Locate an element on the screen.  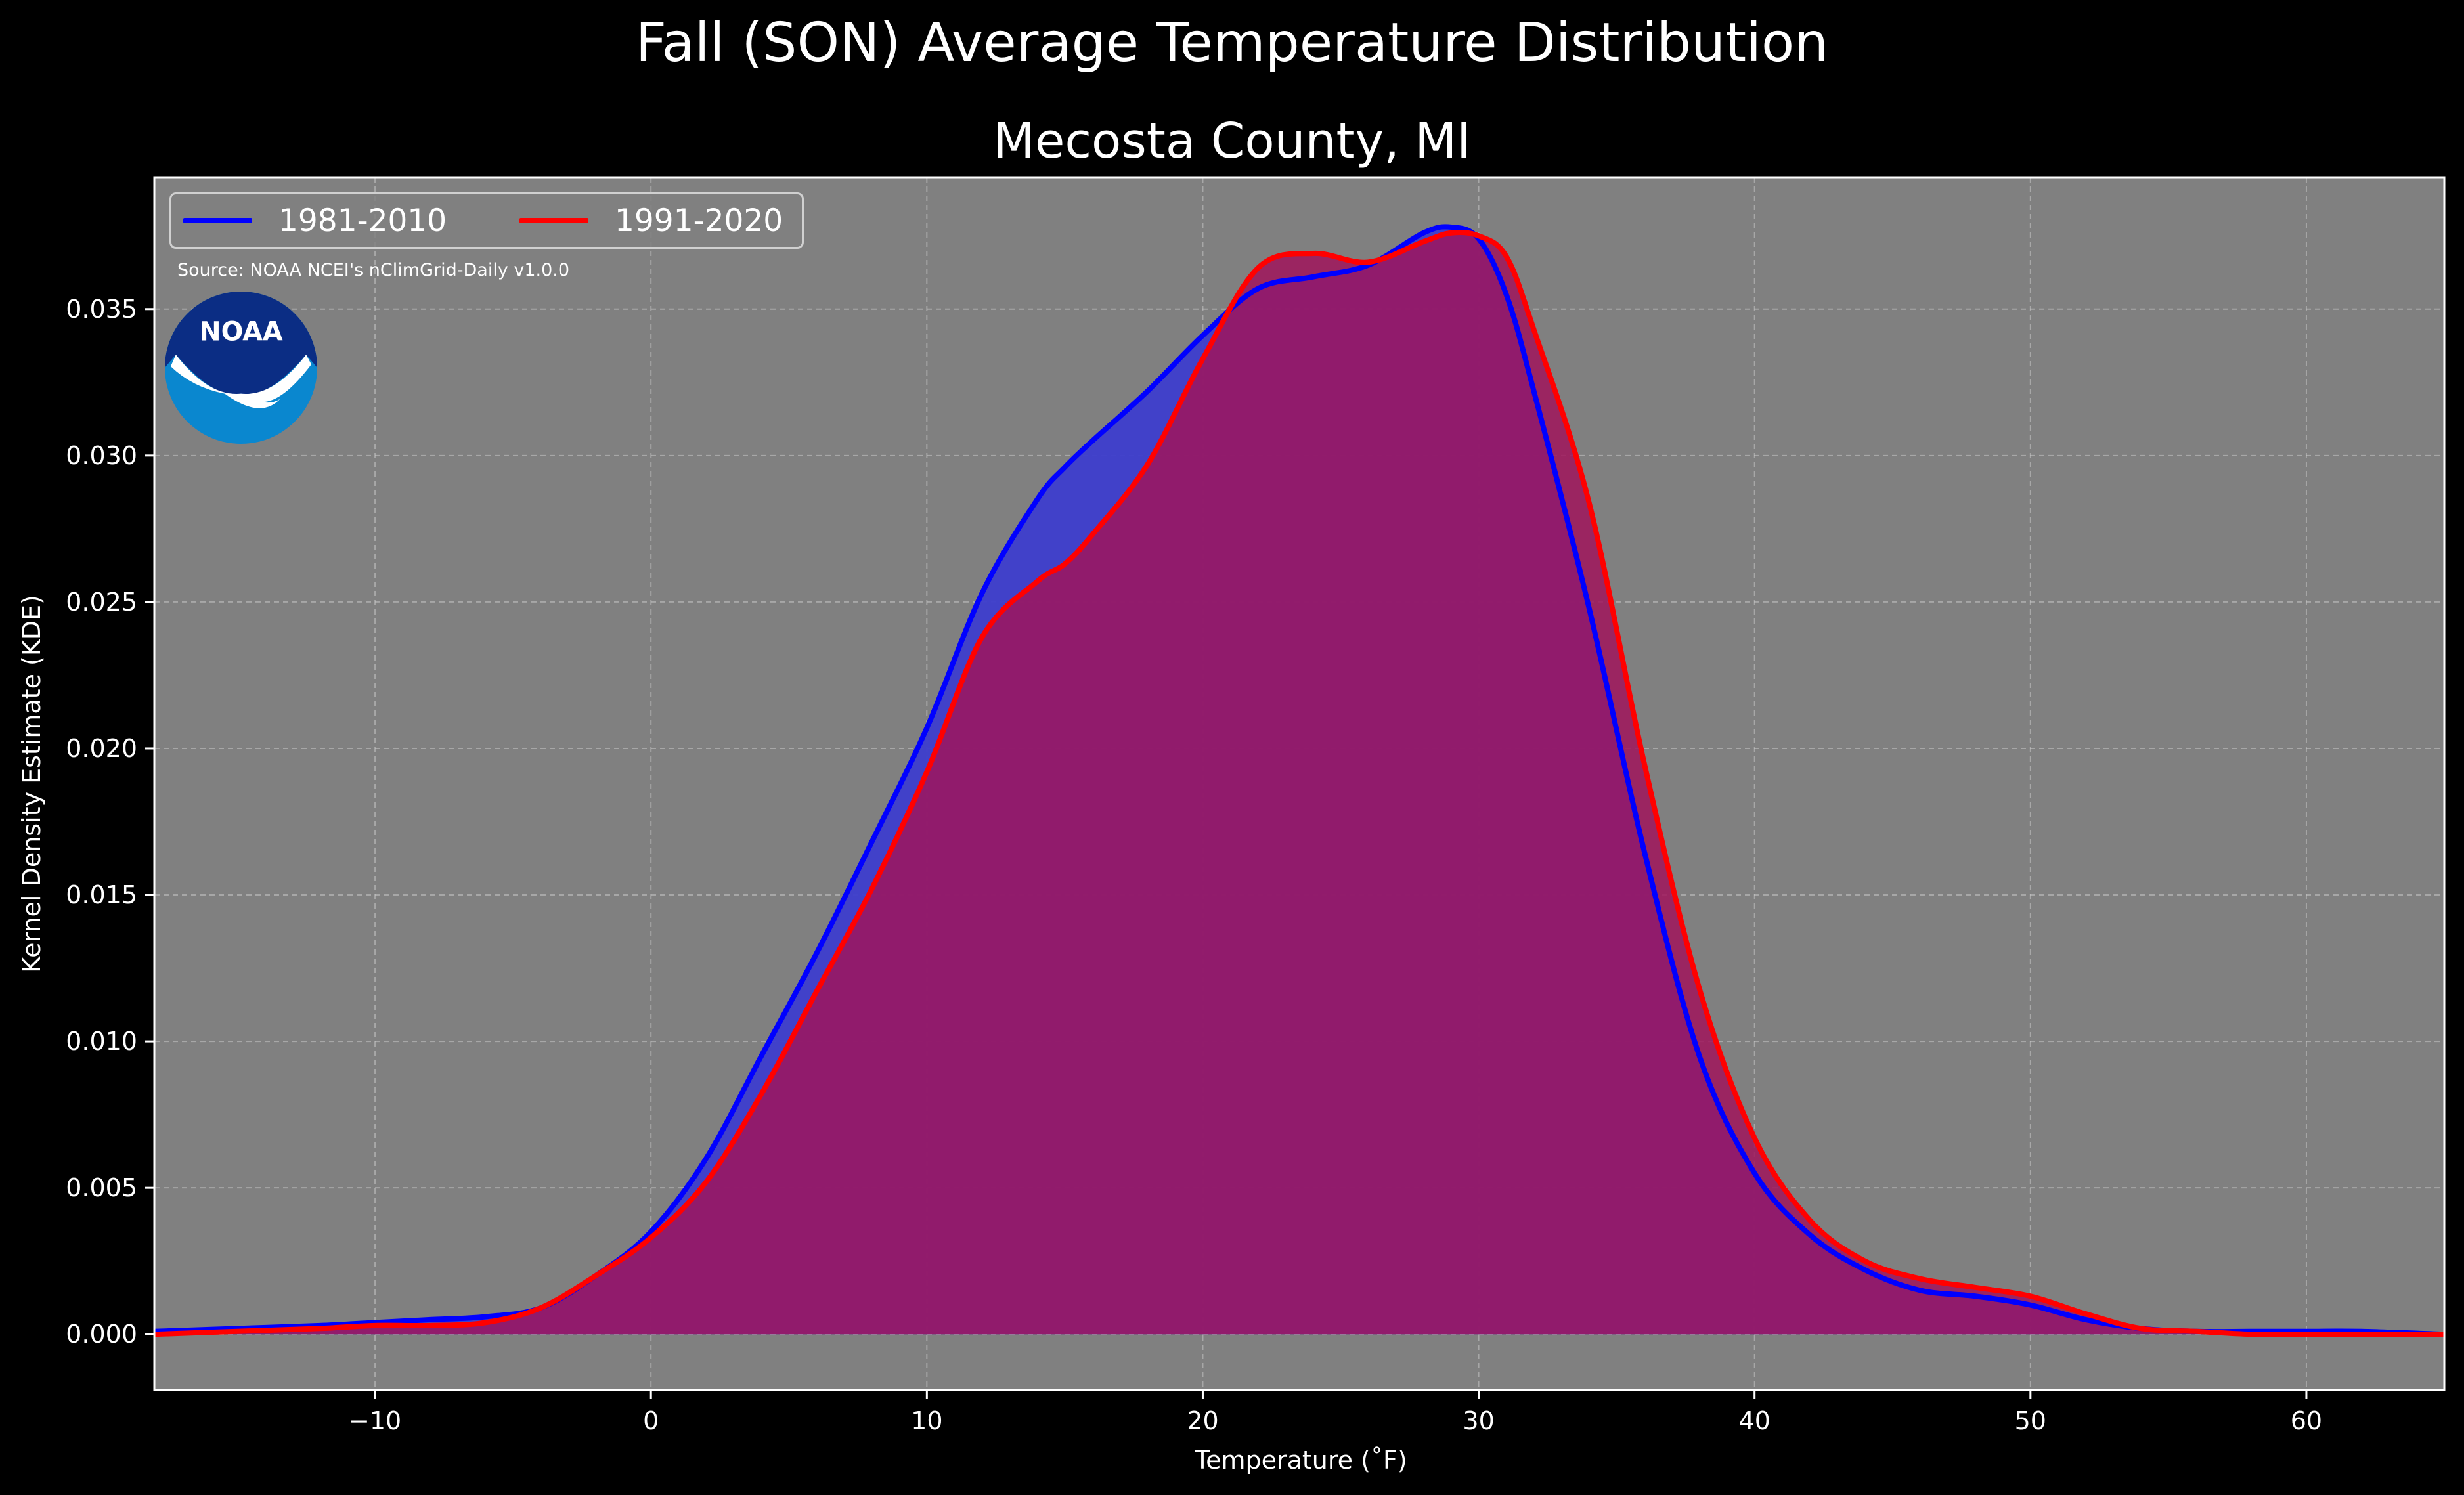
y-tick-label: 0.025 is located at coordinates (101, 602).